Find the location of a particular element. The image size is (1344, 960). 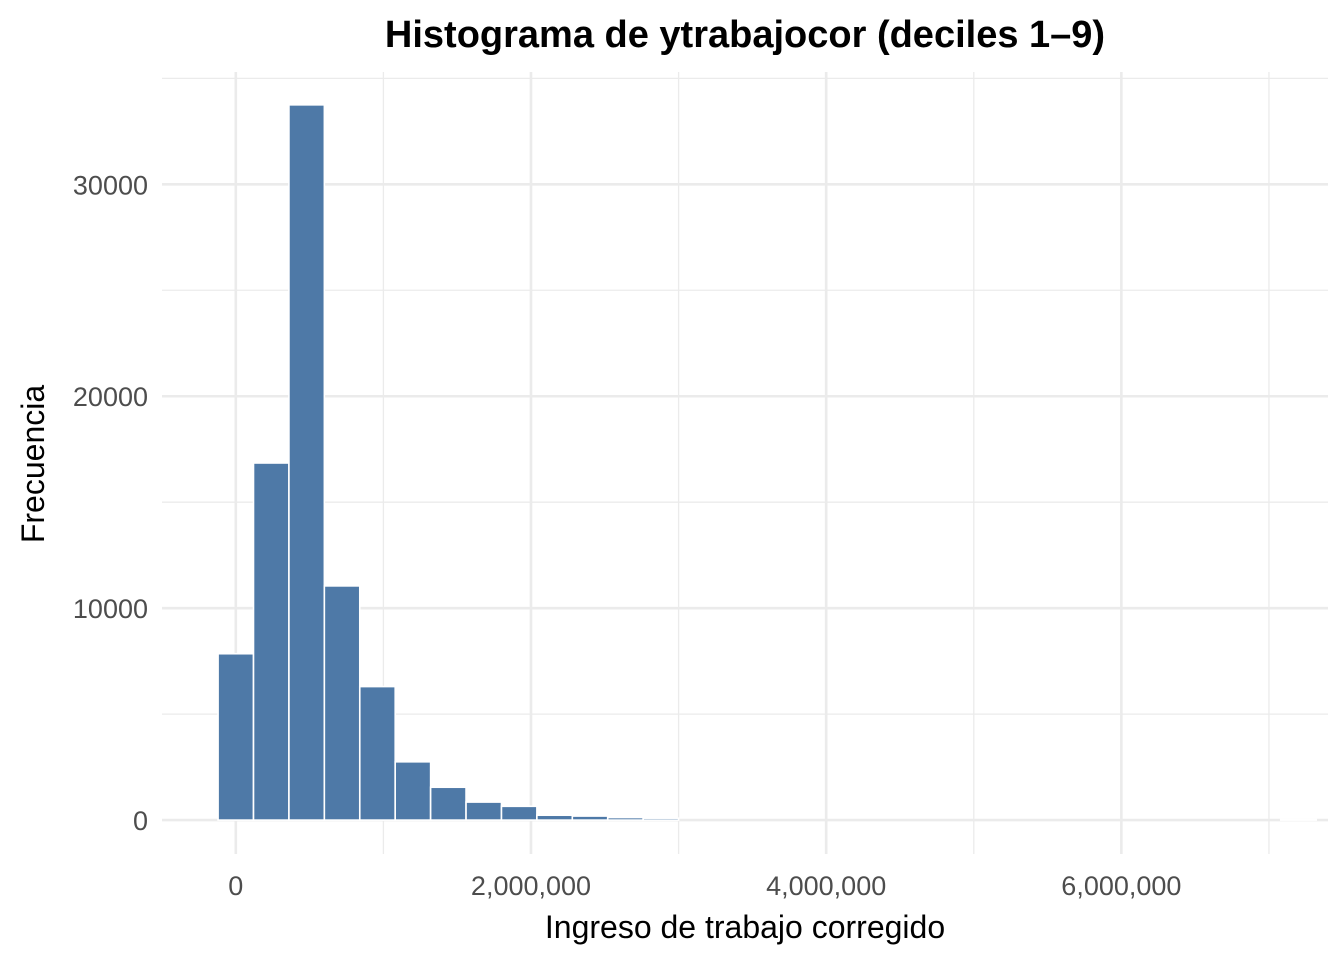

x-tick-label: 2,000,000 is located at coordinates (531, 886).